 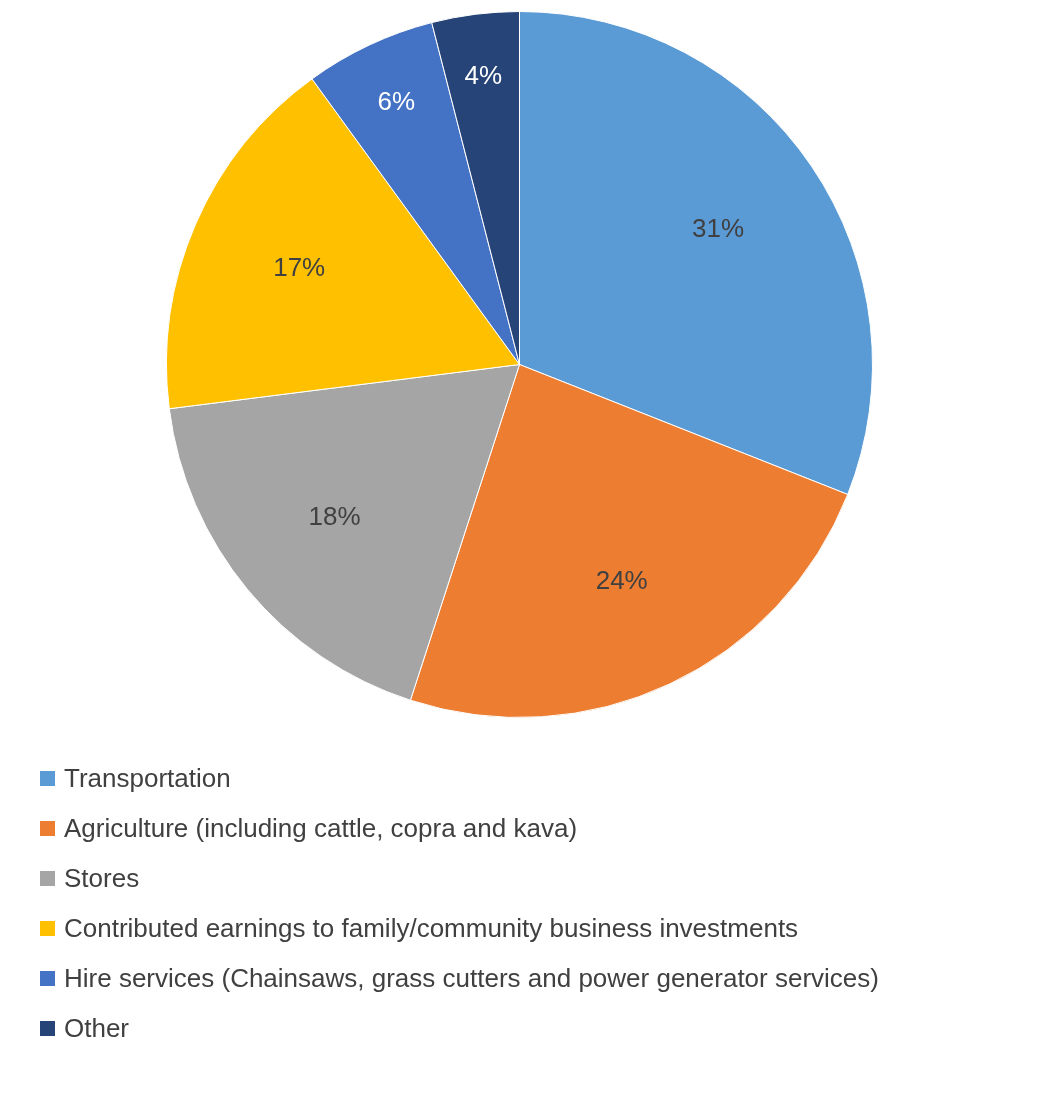 I want to click on data-label: 24%, so click(x=621, y=579).